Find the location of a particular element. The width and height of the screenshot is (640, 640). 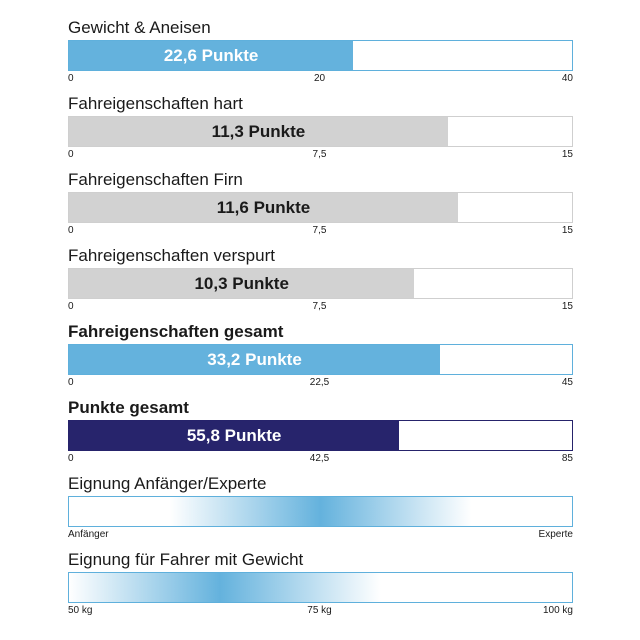

bar-value-label: 33,2 Punkte is located at coordinates (254, 359).